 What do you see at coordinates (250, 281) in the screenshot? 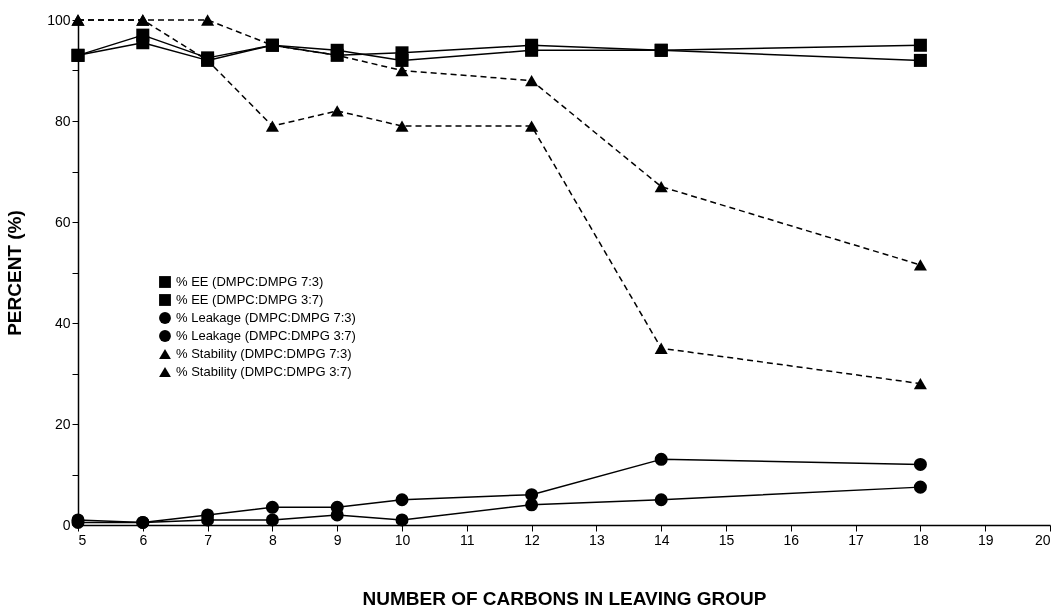
I see `legend-label: % EE (DMPC:DMPG 7:3)` at bounding box center [250, 281].